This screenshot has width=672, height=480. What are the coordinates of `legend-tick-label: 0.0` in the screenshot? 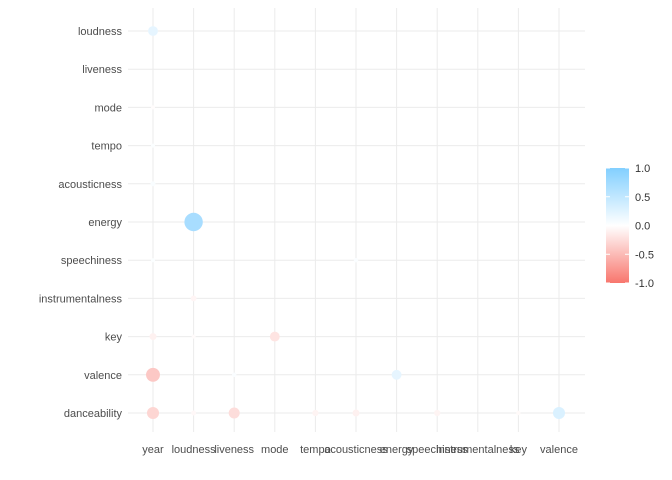 It's located at (642, 227).